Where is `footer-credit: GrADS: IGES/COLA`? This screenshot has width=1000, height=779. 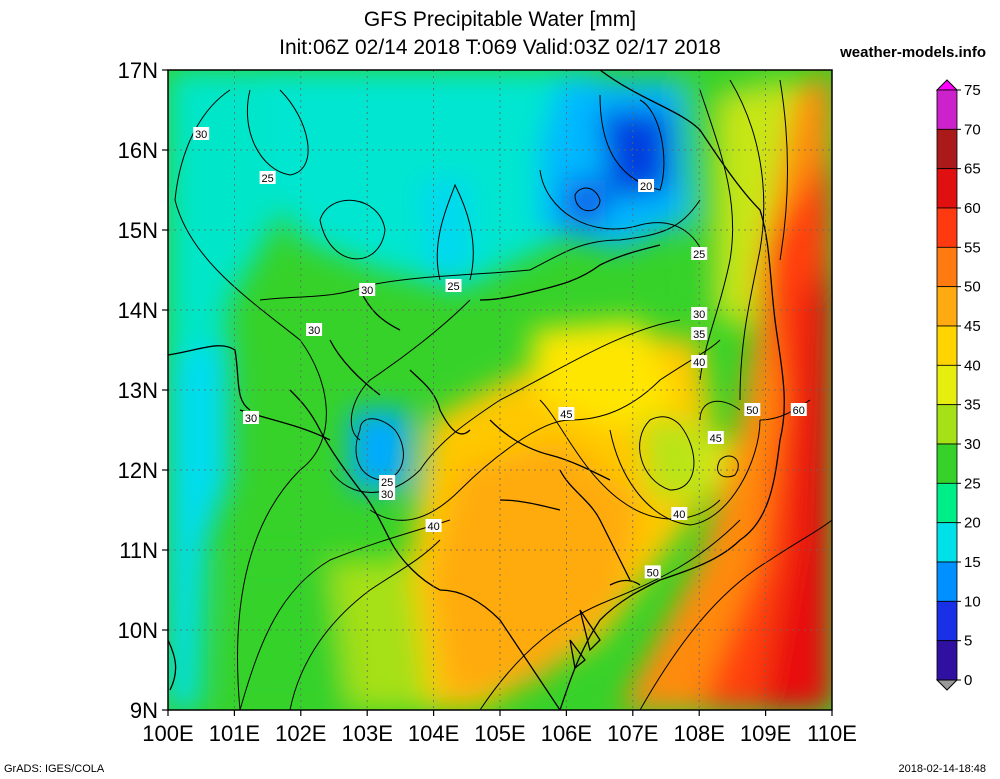 footer-credit: GrADS: IGES/COLA is located at coordinates (54, 769).